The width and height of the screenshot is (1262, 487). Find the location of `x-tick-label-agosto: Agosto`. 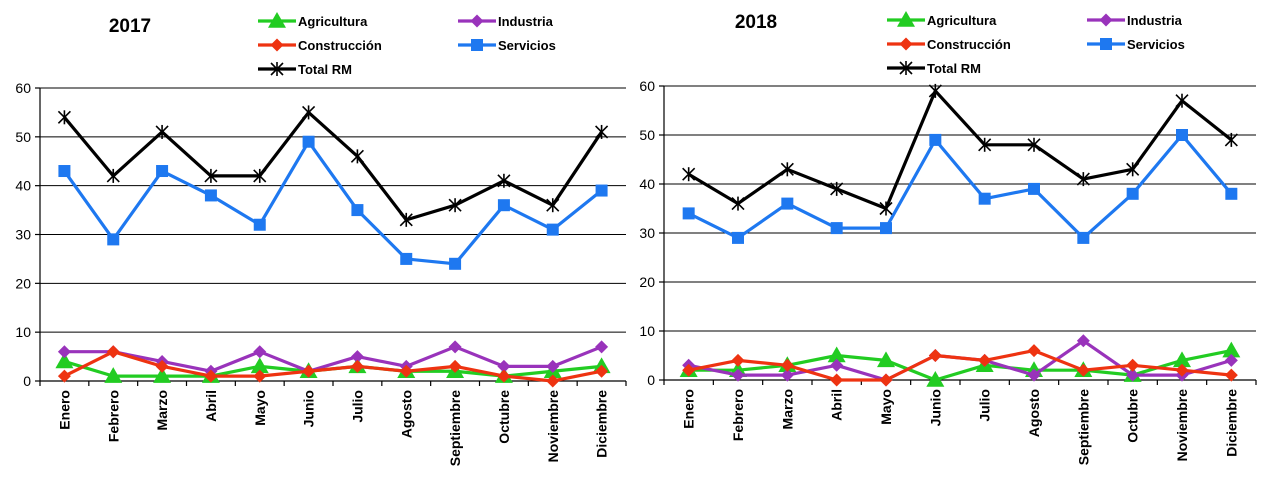

x-tick-label-agosto: Agosto is located at coordinates (1034, 413).